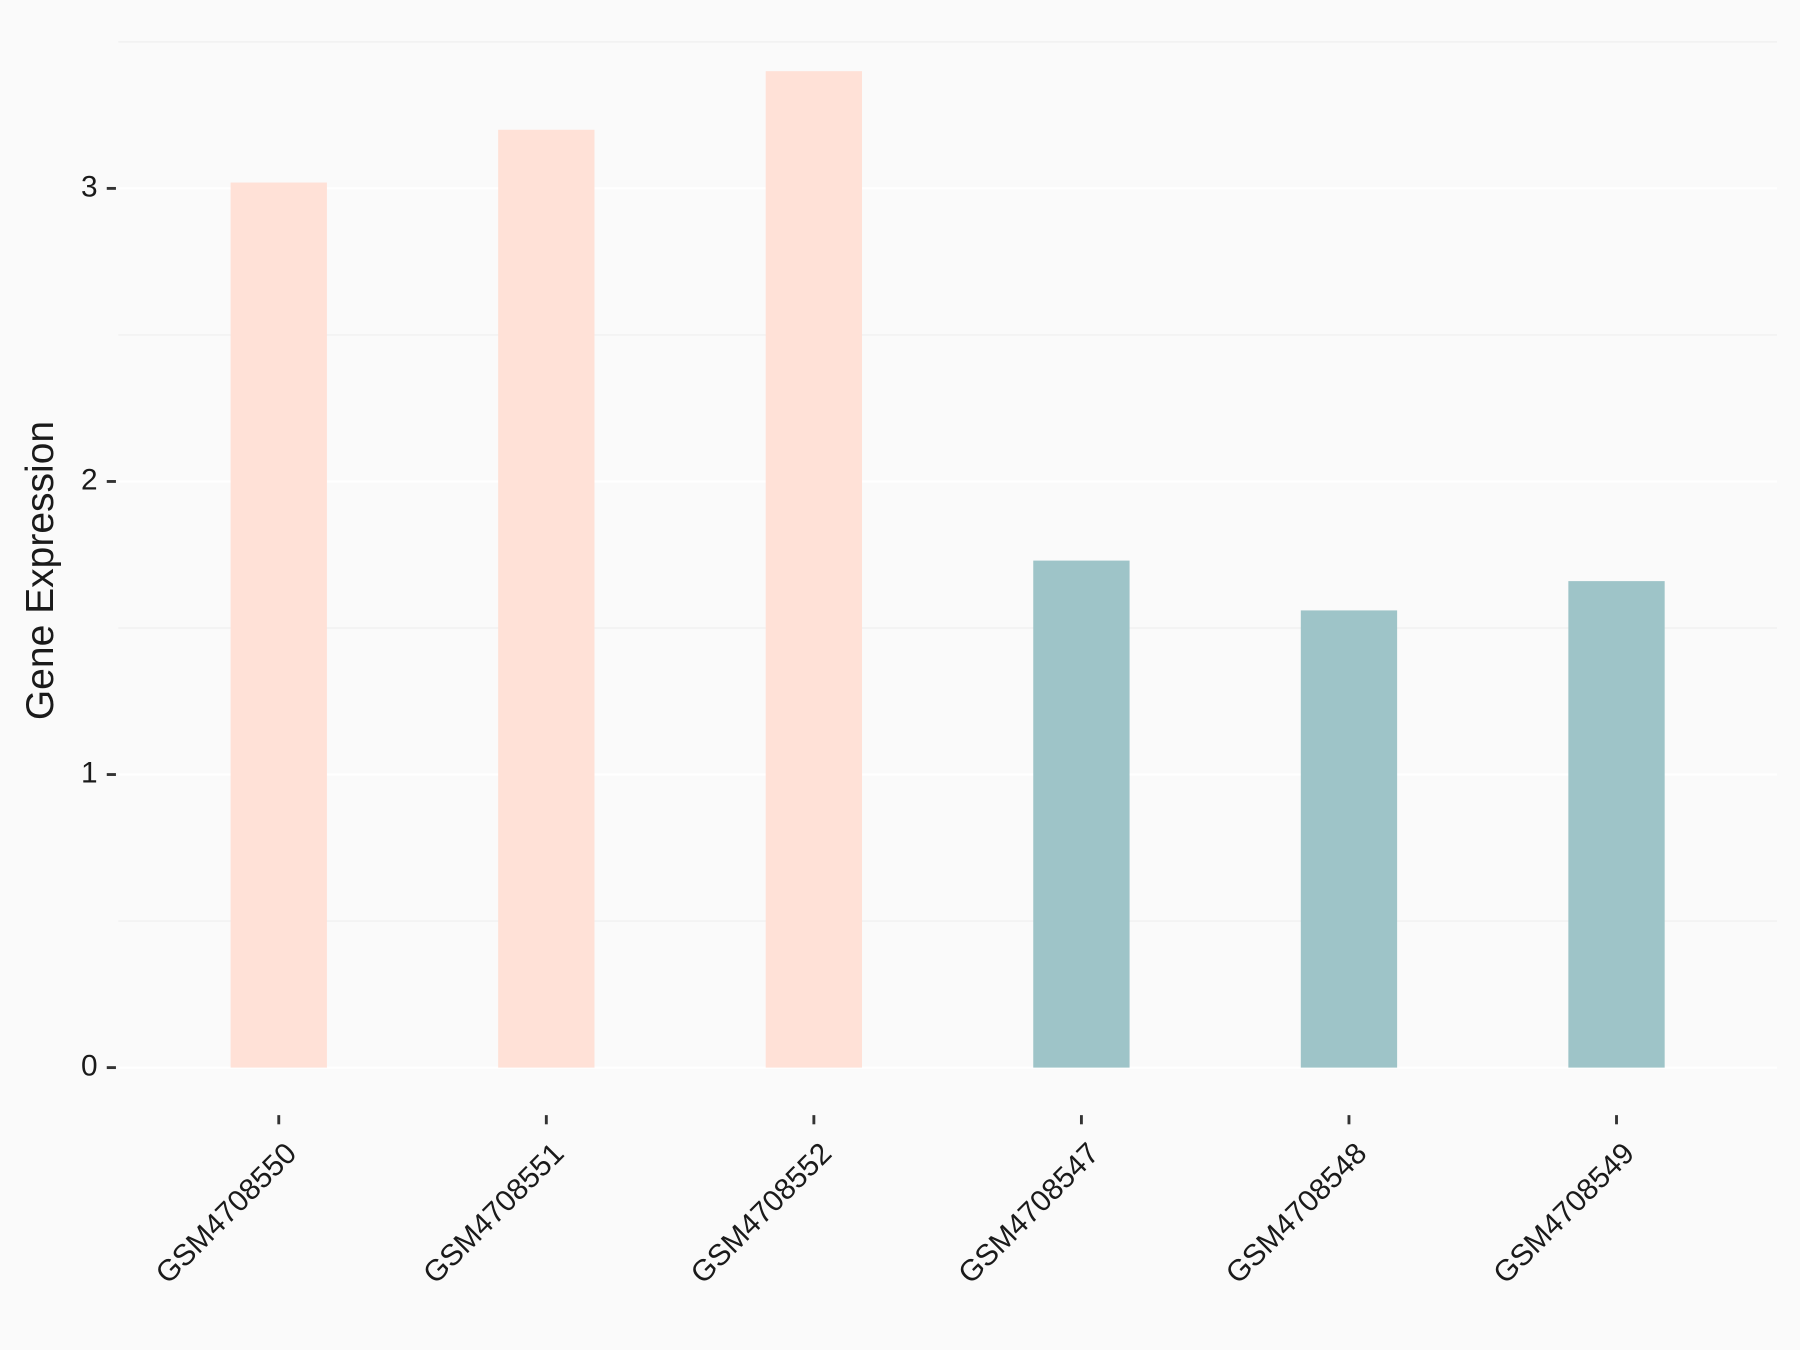 The height and width of the screenshot is (1350, 1800). I want to click on y-tick-label: 0, so click(89, 1065).